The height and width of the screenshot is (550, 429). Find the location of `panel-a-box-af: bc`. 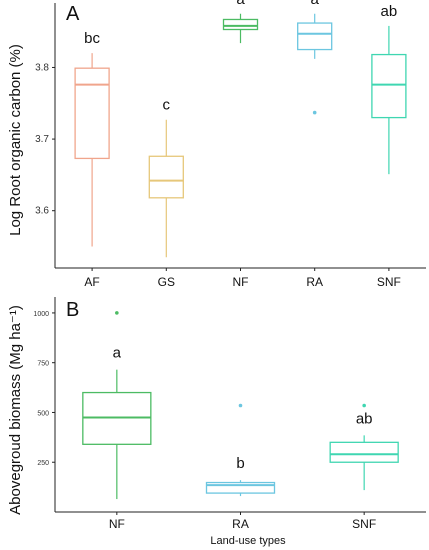

panel-a-box-af: bc is located at coordinates (92, 138).